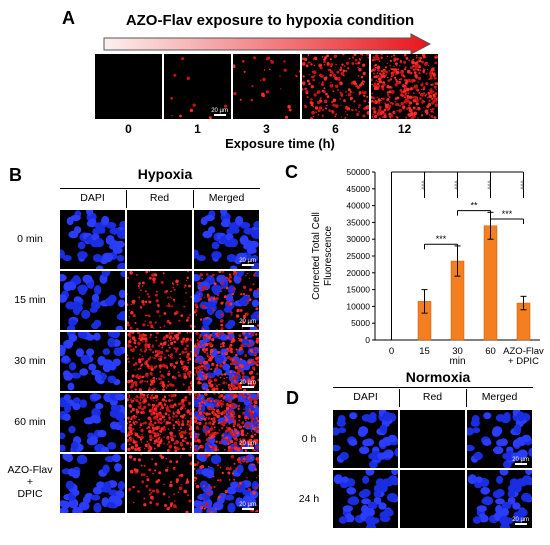 The width and height of the screenshot is (550, 545). What do you see at coordinates (266, 86) in the screenshot?
I see `micrograph-3h` at bounding box center [266, 86].